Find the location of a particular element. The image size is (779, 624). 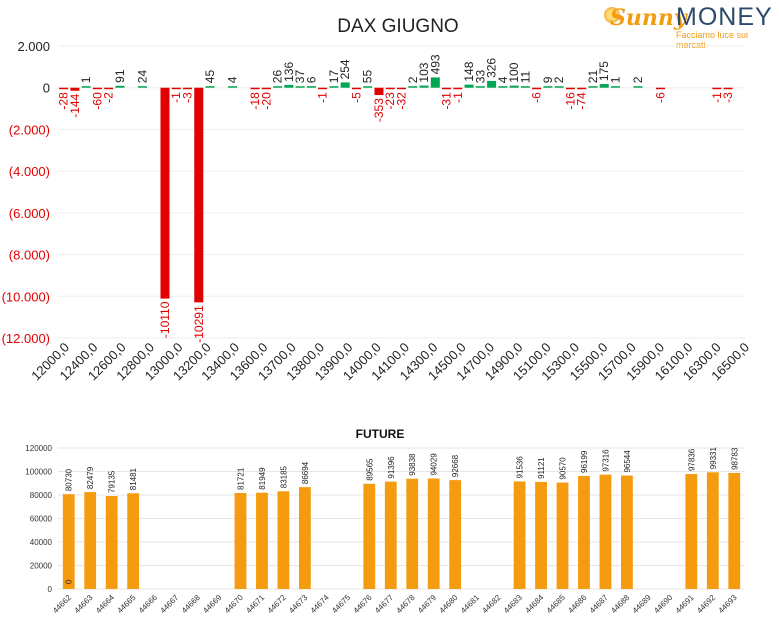

dax-data-label: 11 is located at coordinates (525, 76).